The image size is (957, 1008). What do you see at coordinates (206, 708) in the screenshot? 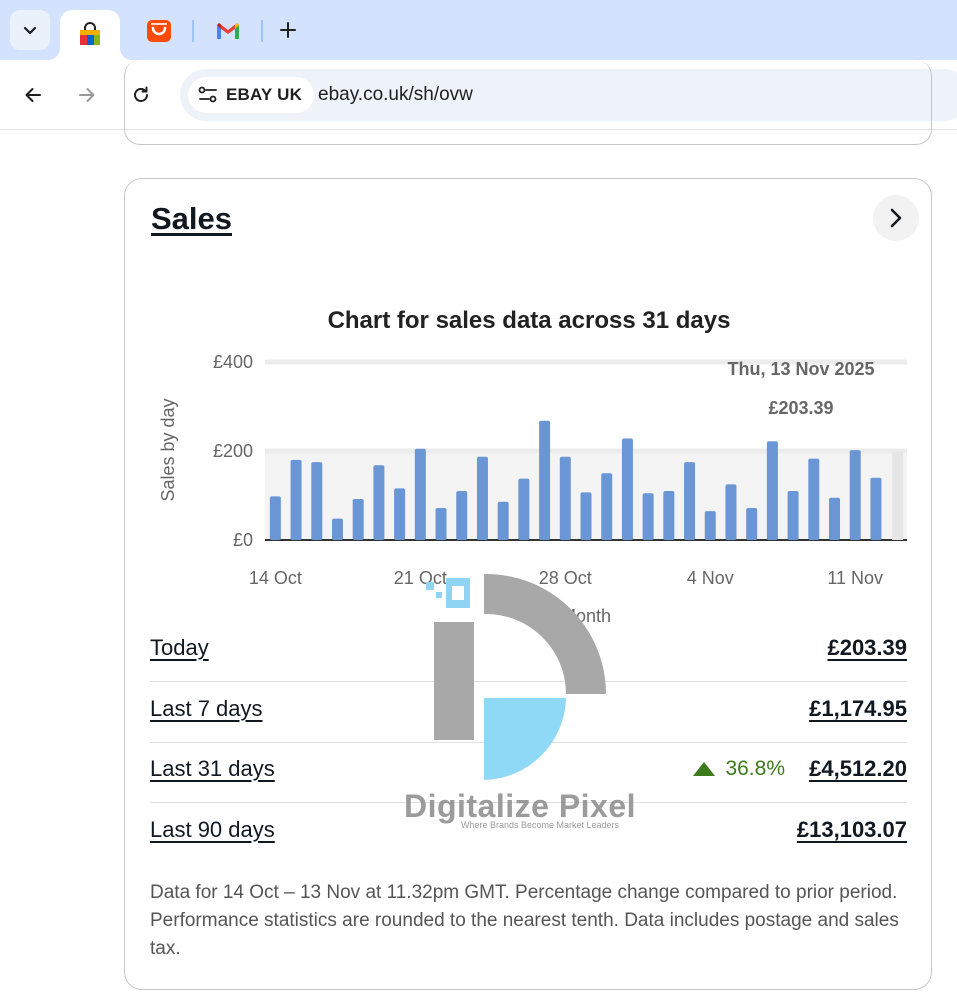
I see `metric-label: Last 7 days` at bounding box center [206, 708].